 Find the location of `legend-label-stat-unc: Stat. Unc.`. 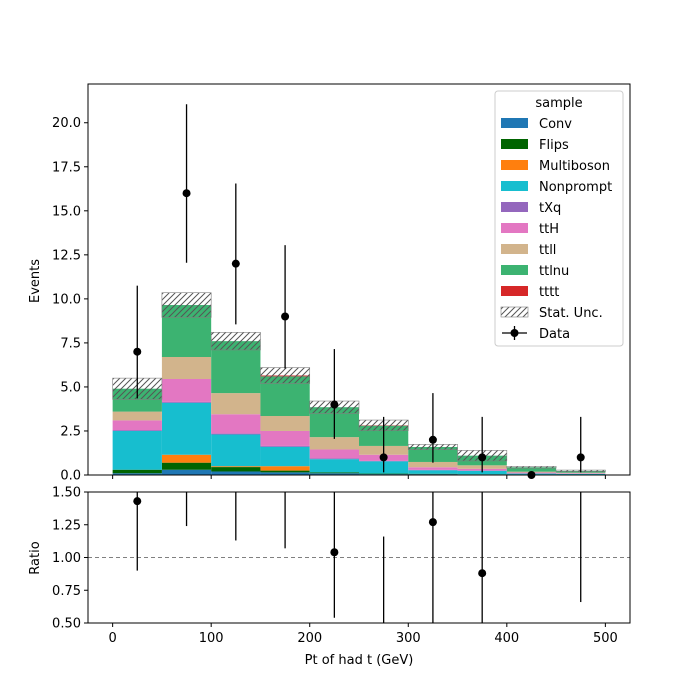

legend-label-stat-unc: Stat. Unc. is located at coordinates (571, 313).